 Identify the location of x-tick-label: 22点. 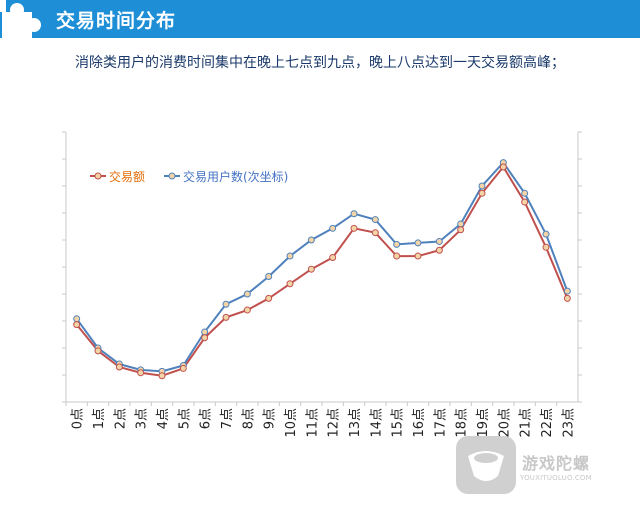
(547, 423).